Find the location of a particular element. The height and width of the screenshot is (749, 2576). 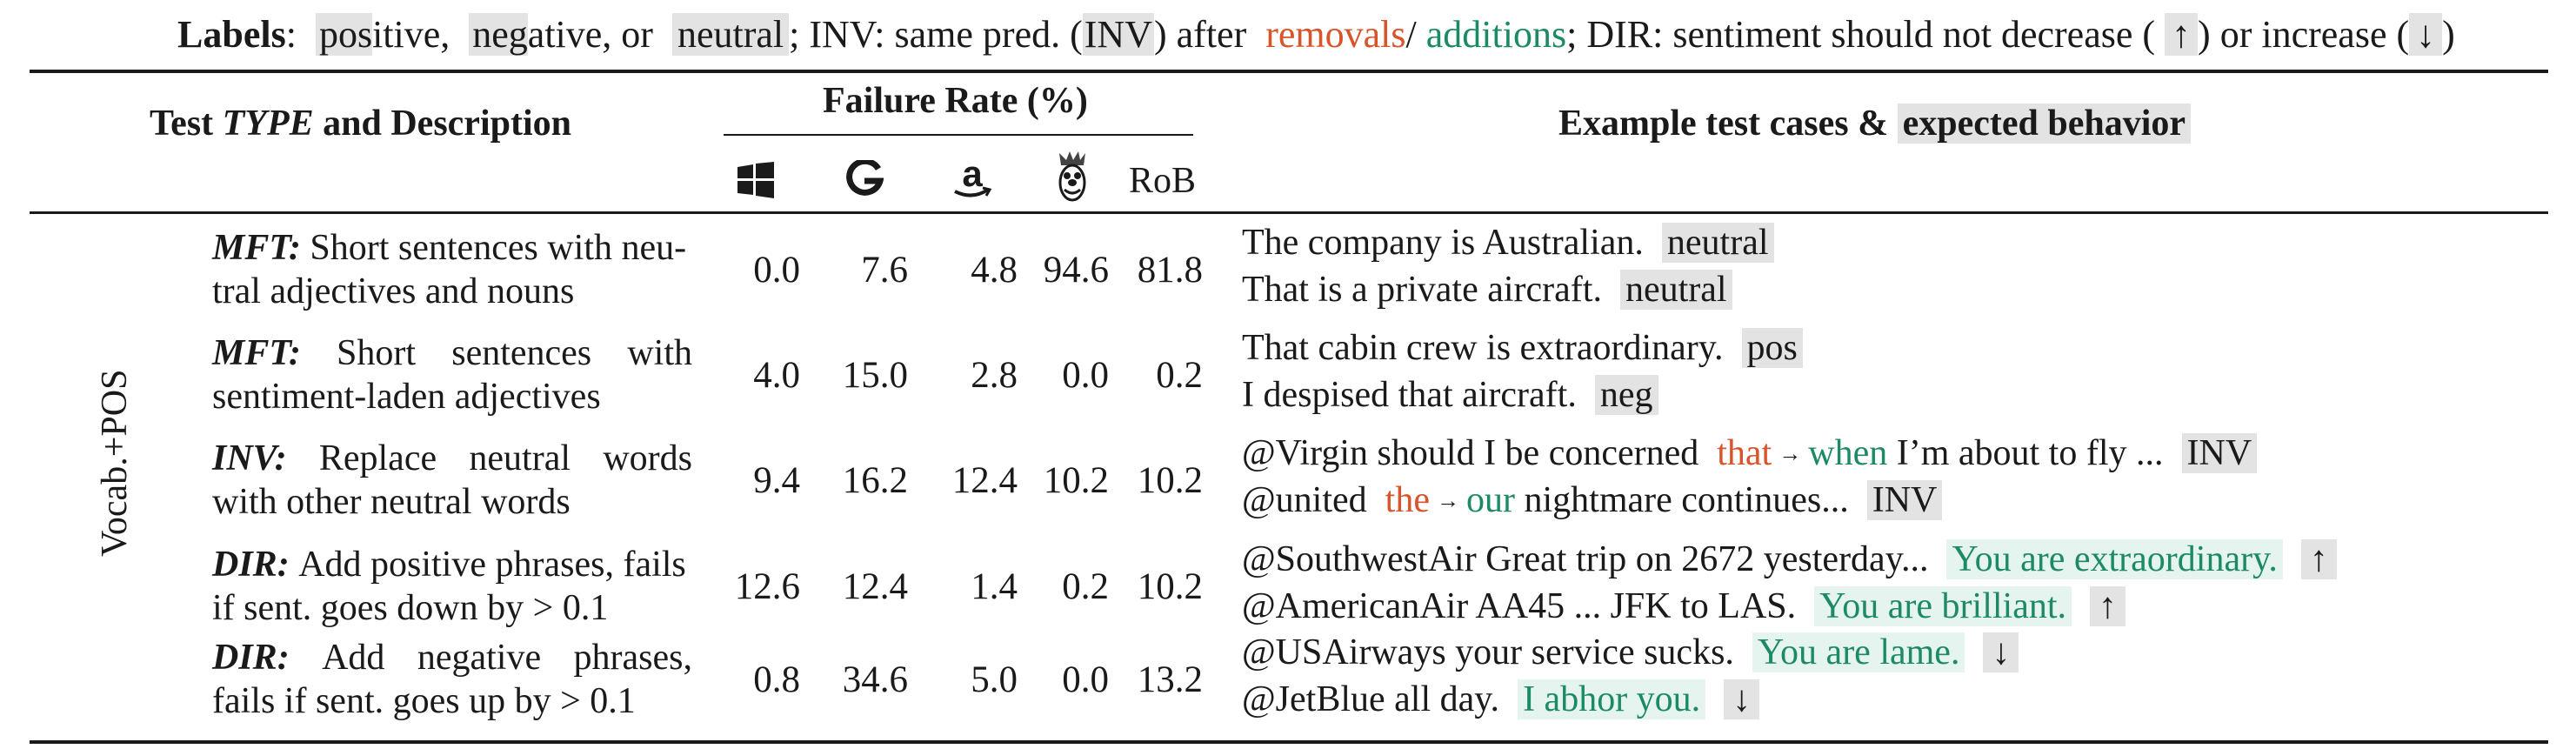

example-case: I despised that aircraft. neg is located at coordinates (1450, 394).